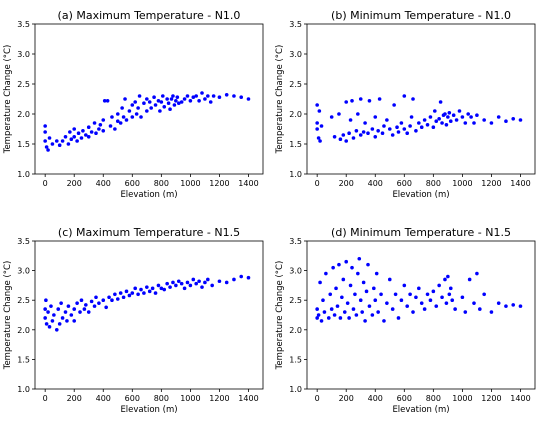 The image size is (550, 422). What do you see at coordinates (190, 398) in the screenshot?
I see `x-tick-label: 1000` at bounding box center [190, 398].